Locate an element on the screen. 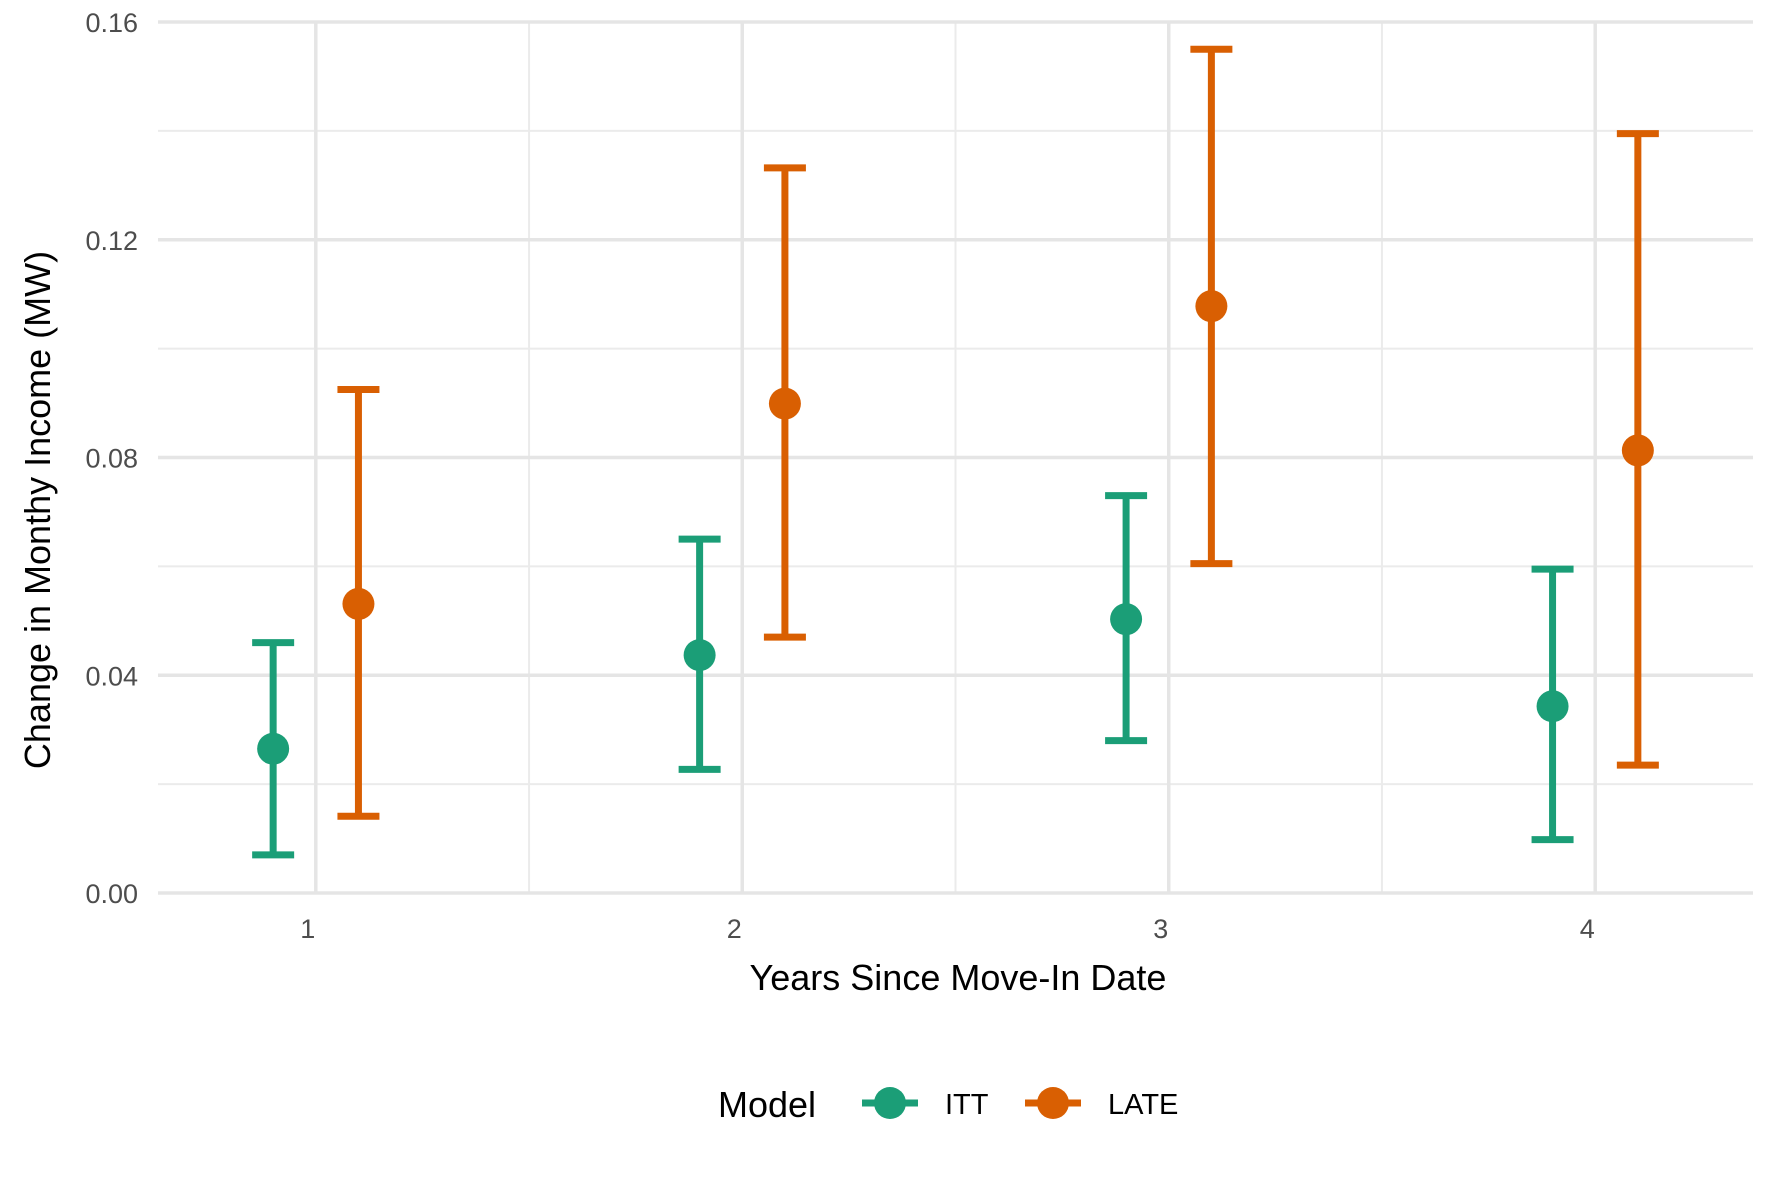  legend-key-itt is located at coordinates (890, 1103).